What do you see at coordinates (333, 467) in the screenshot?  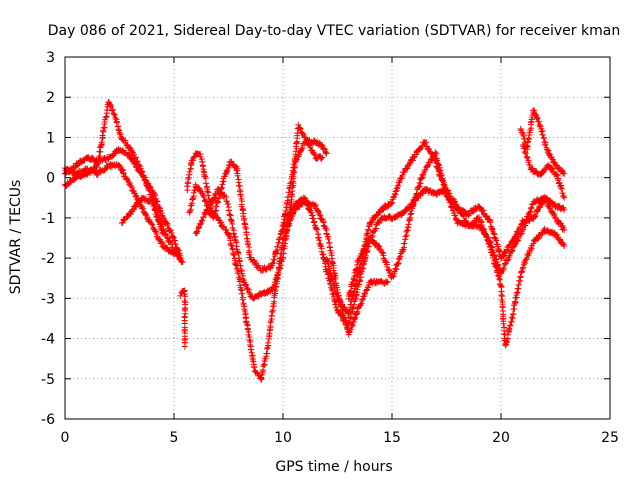 I see `x-axis-label: GPS time / hours` at bounding box center [333, 467].